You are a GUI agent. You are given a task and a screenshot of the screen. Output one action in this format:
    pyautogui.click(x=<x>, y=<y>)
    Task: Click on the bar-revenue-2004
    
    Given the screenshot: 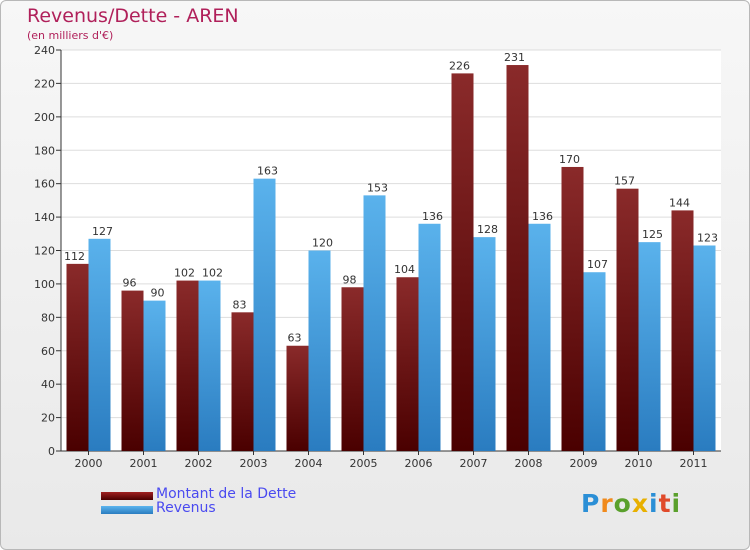 What is the action you would take?
    pyautogui.click(x=319, y=350)
    